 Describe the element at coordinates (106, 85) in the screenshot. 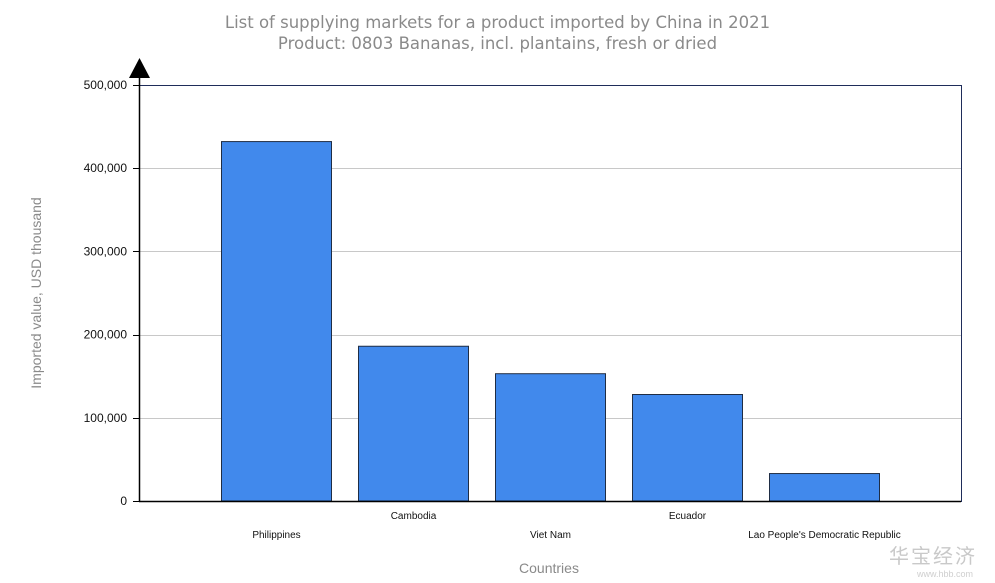

I see `y-tick-label: 500,000` at that location.